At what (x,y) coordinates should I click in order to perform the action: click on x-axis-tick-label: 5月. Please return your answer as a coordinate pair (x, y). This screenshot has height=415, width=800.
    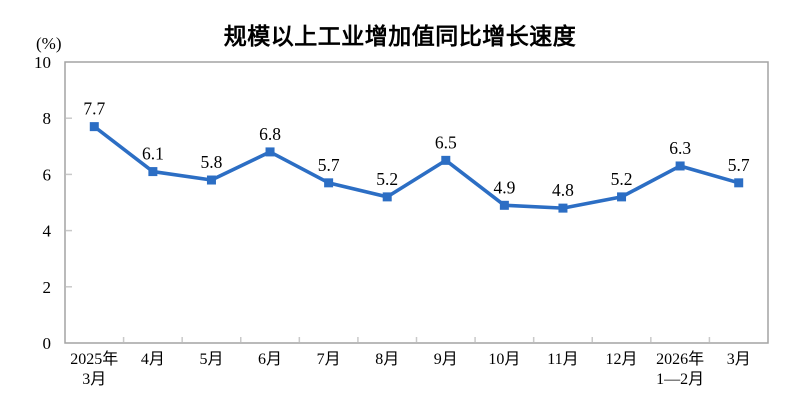
    Looking at the image, I should click on (211, 359).